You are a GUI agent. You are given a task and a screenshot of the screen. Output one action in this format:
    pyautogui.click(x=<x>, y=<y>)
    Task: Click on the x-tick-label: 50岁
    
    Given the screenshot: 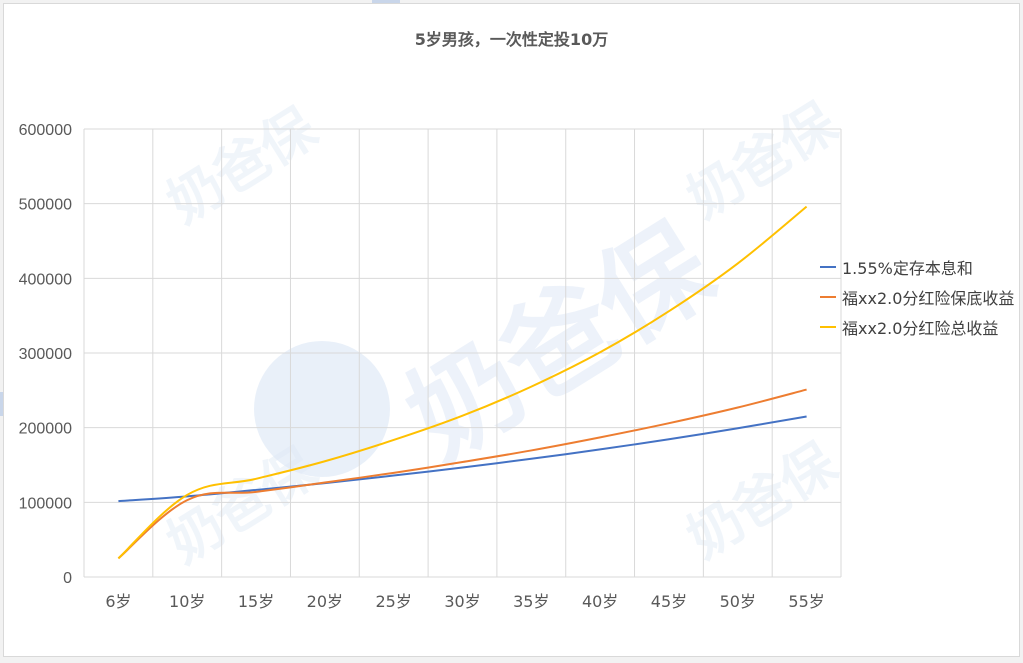 What is the action you would take?
    pyautogui.click(x=738, y=601)
    